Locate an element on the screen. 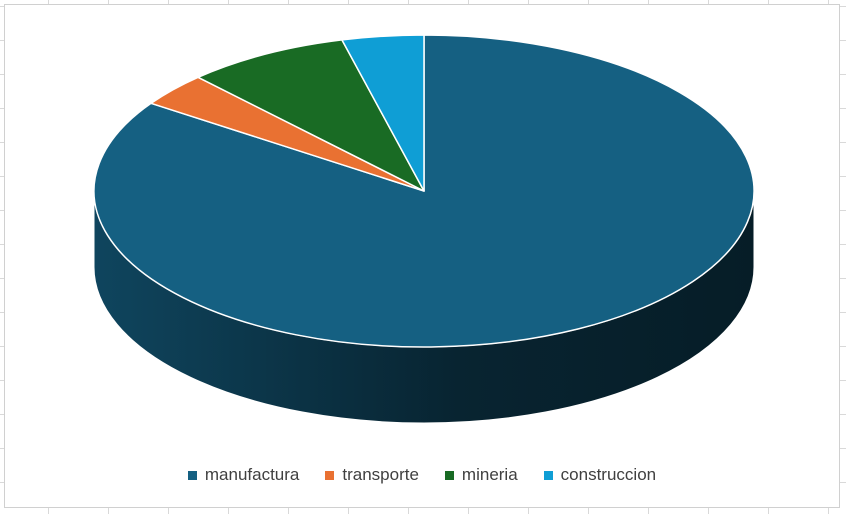 This screenshot has width=846, height=514. legend-item-mineria: mineria is located at coordinates (481, 475).